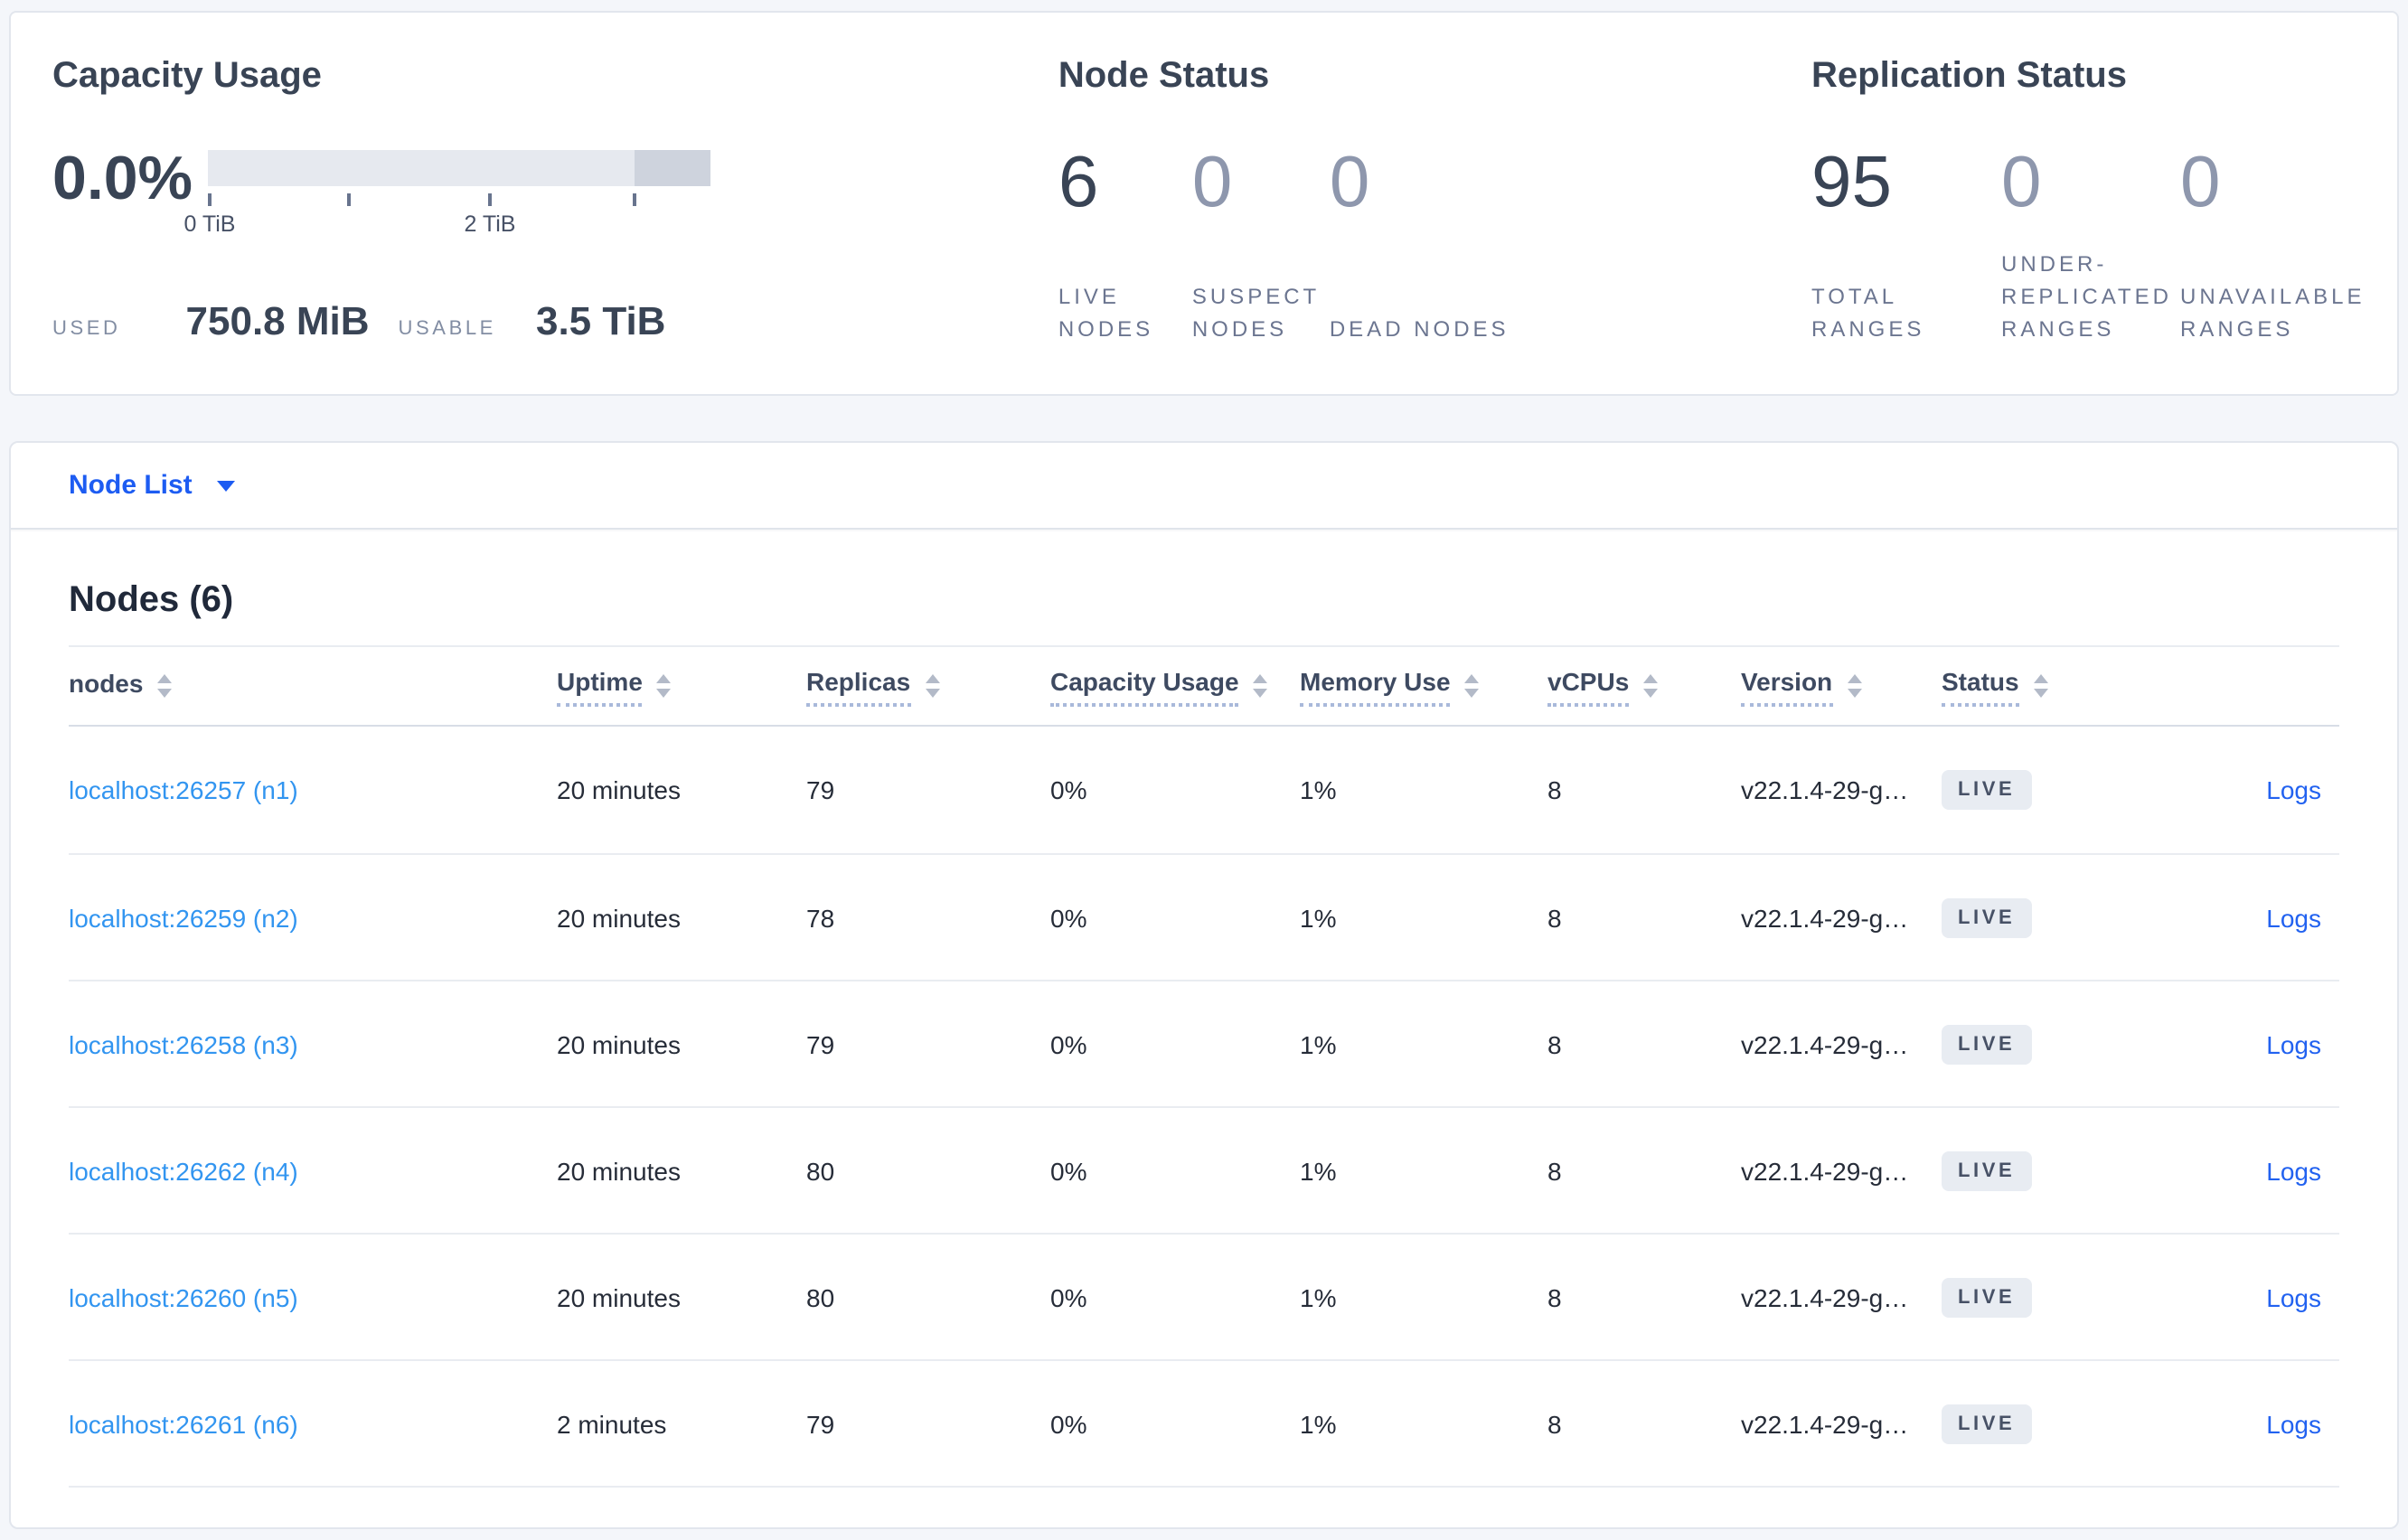 This screenshot has width=2408, height=1540. What do you see at coordinates (1204, 1506) in the screenshot?
I see `table-bottom-divider` at bounding box center [1204, 1506].